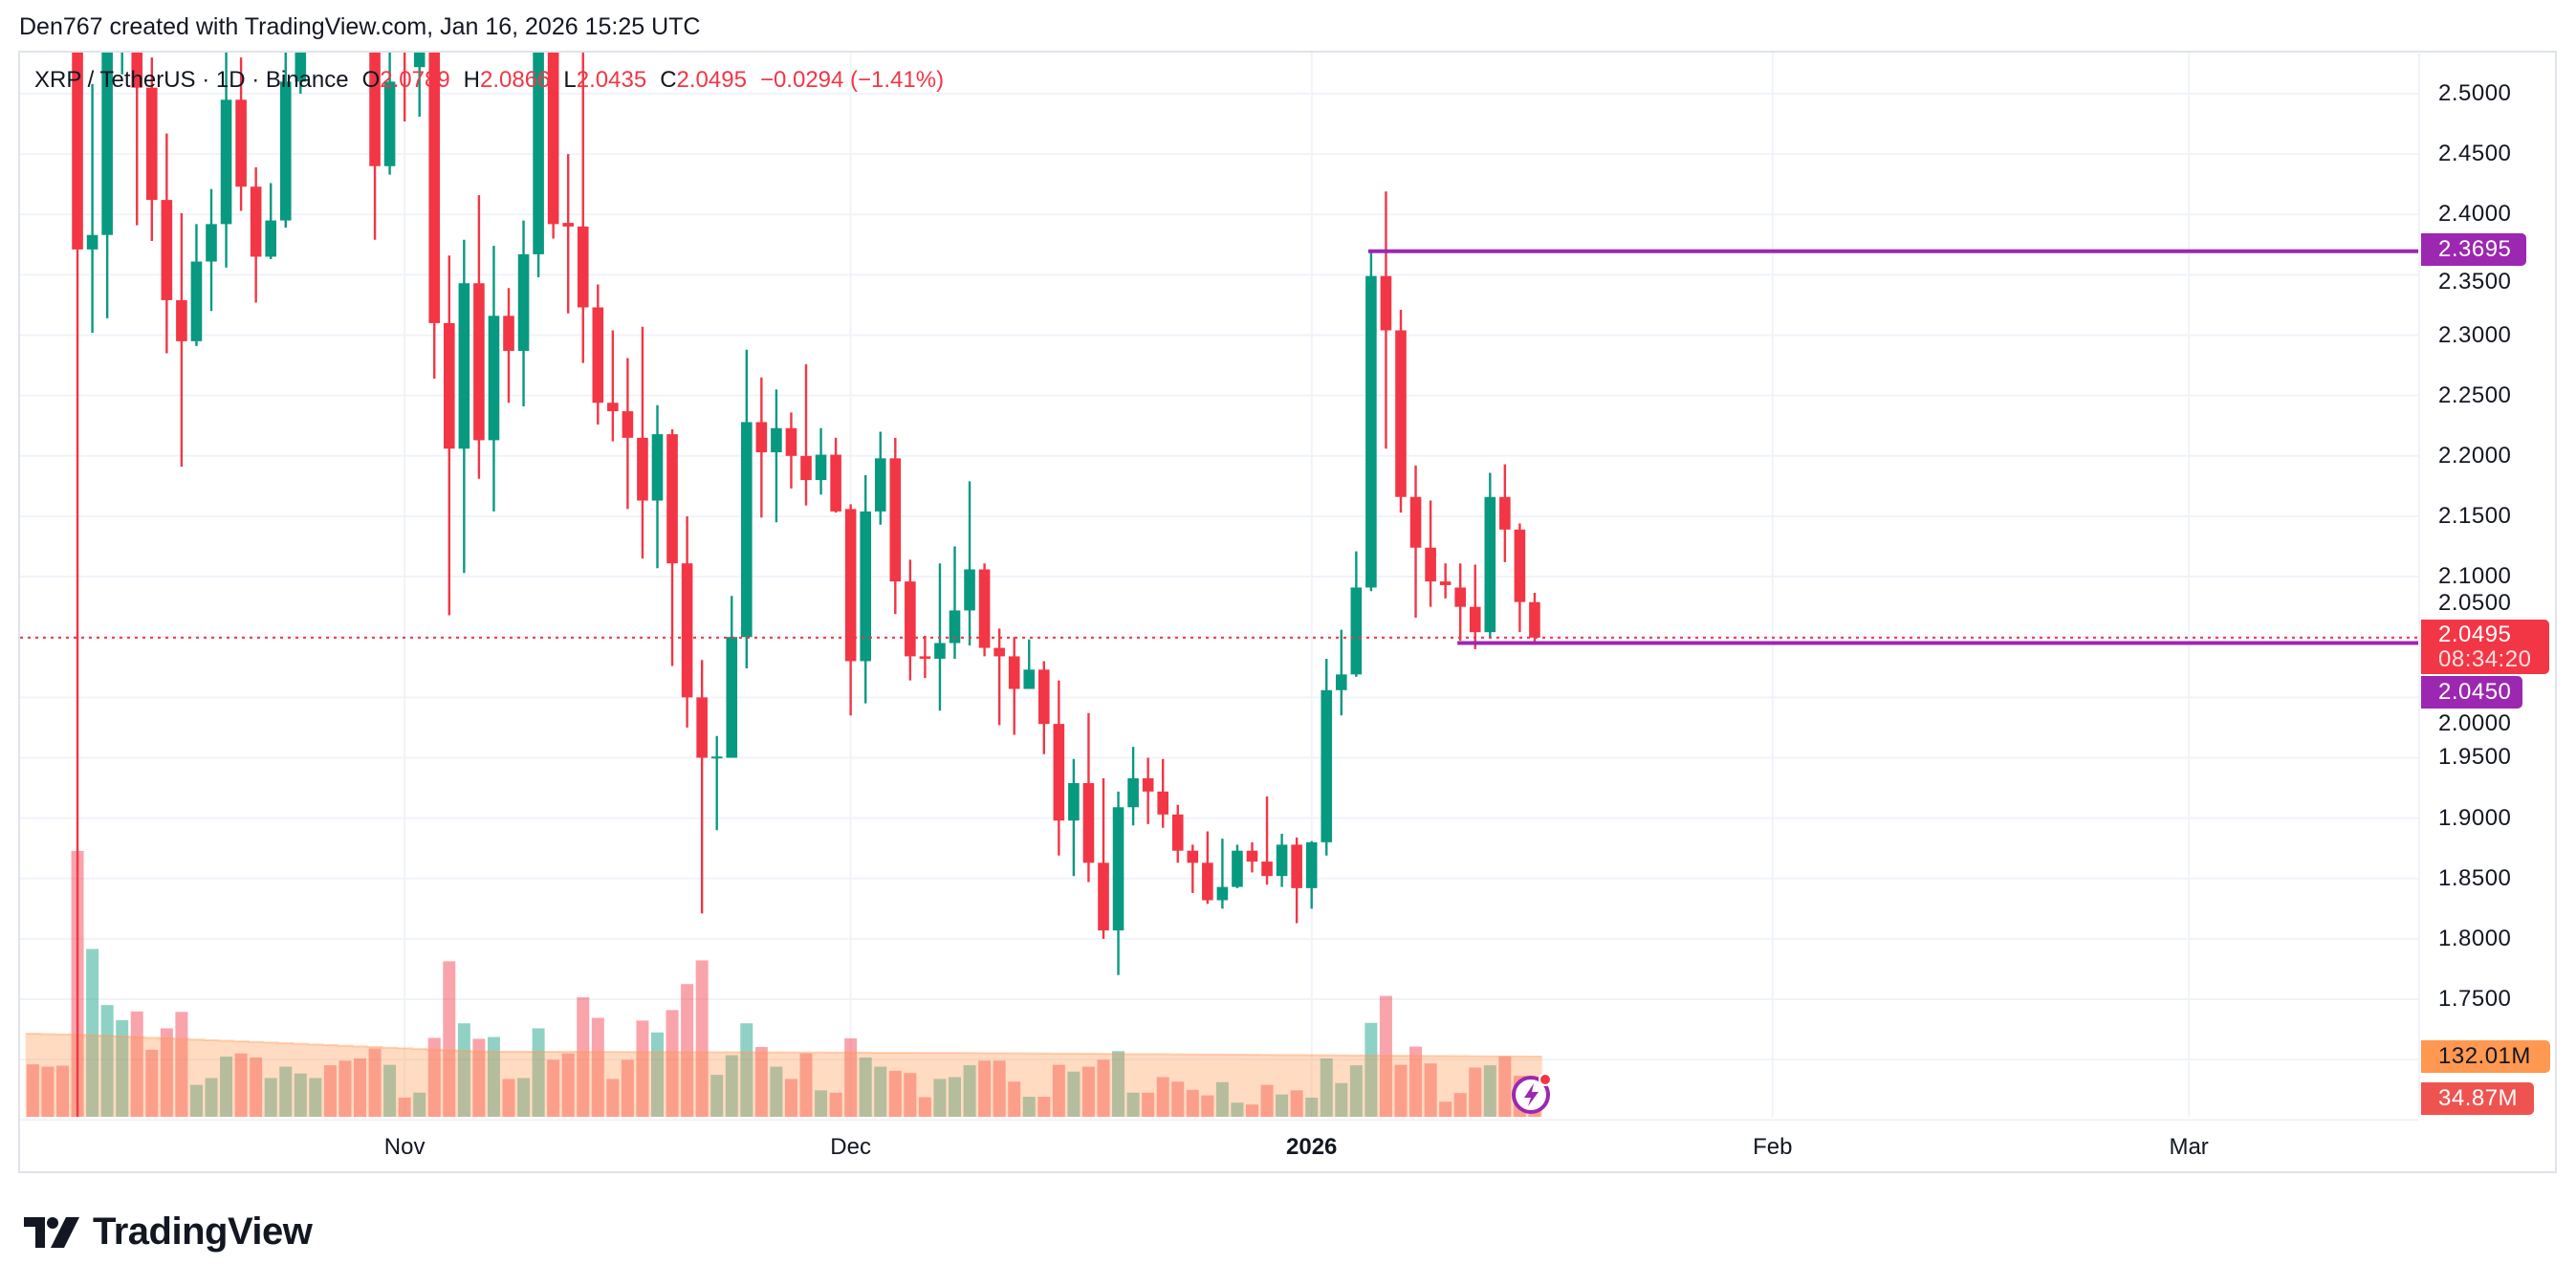  What do you see at coordinates (191, 80) in the screenshot?
I see `symbol-title: XRP / TetherUS · 1D · Binance` at bounding box center [191, 80].